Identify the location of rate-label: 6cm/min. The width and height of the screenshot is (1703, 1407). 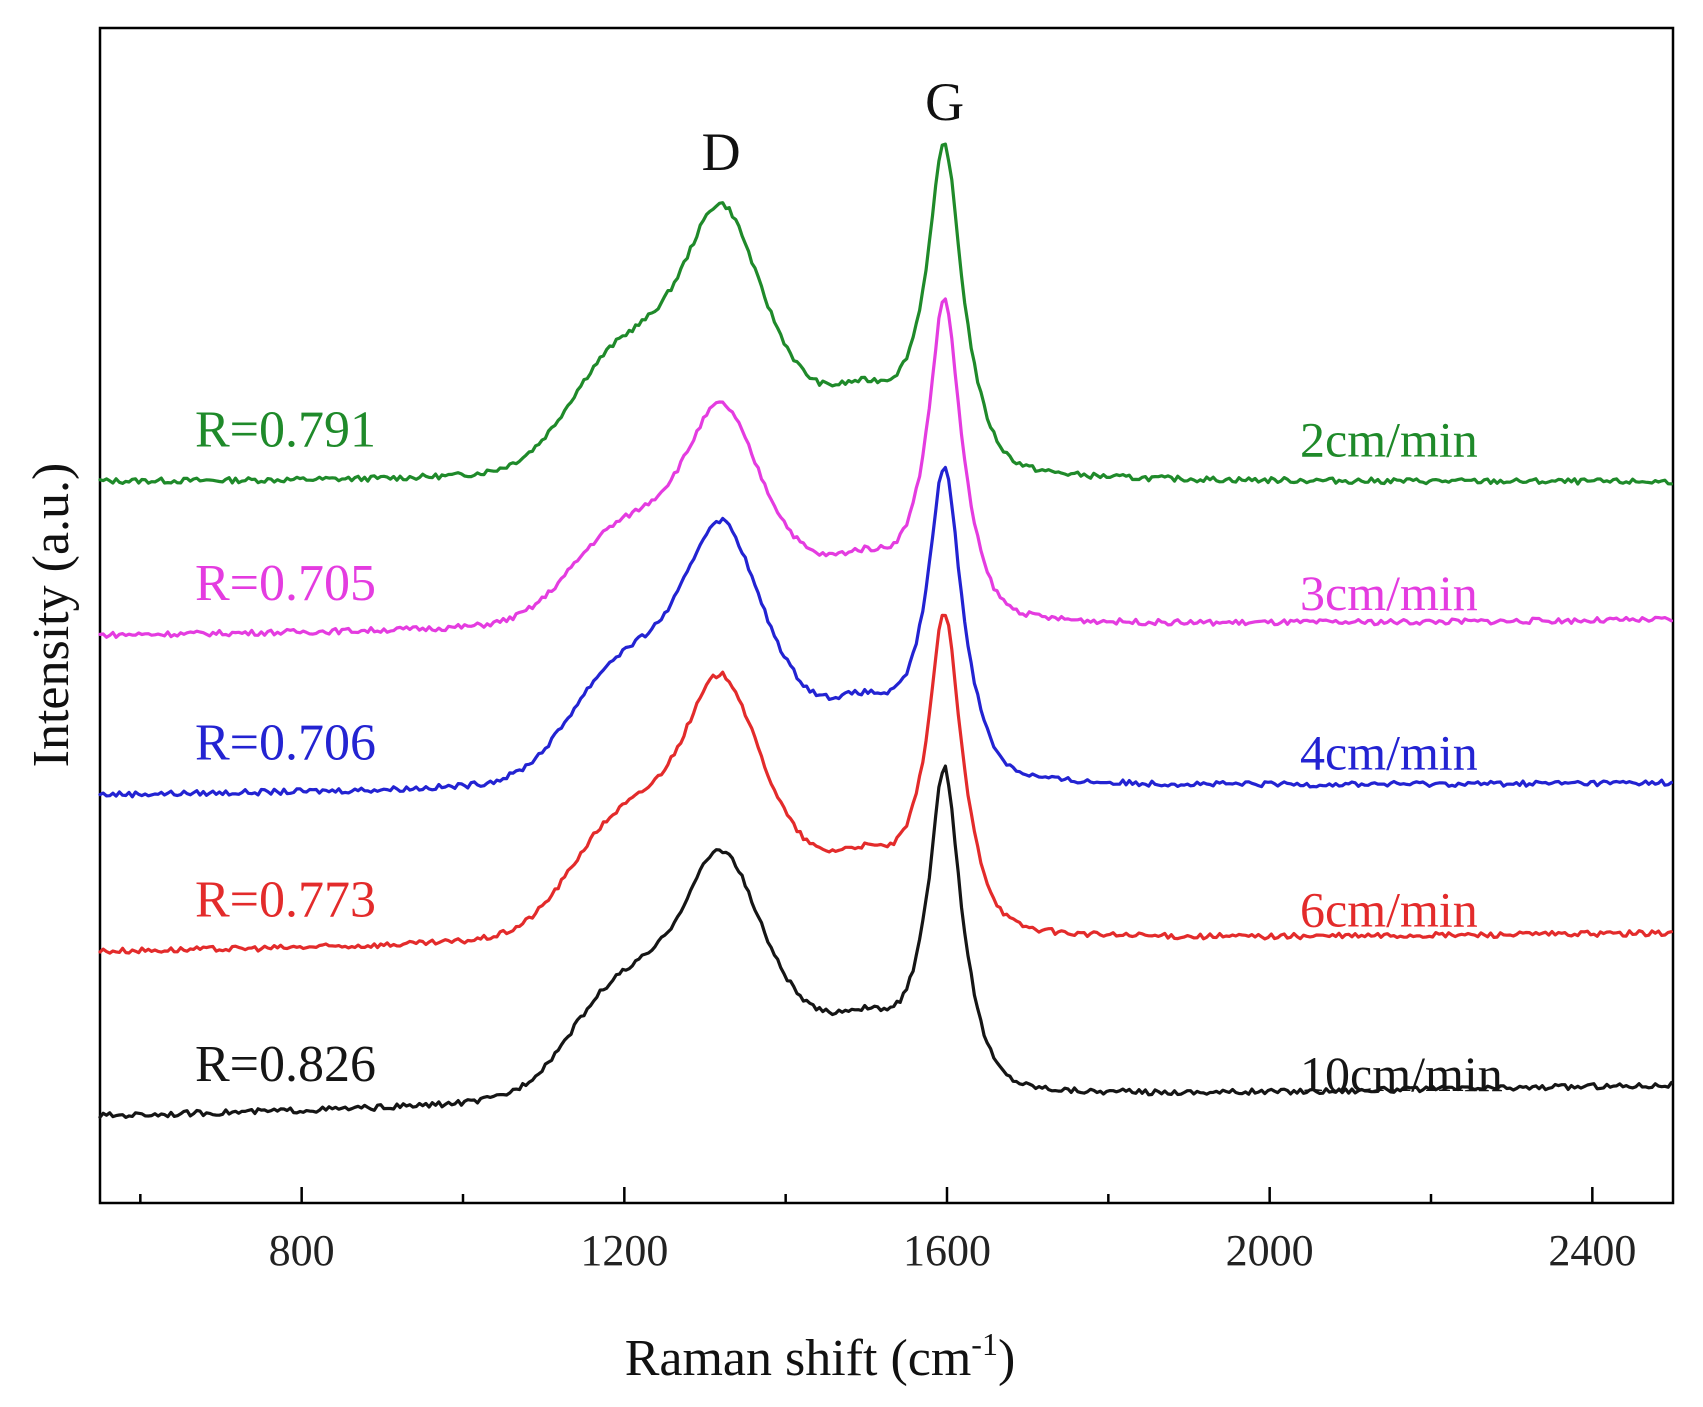
(1389, 909).